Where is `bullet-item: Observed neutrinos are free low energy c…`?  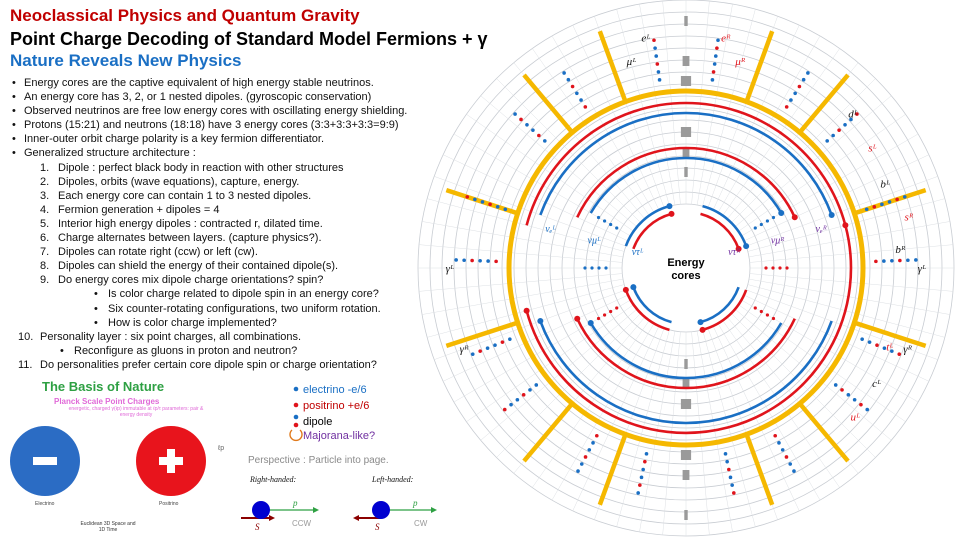 bullet-item: Observed neutrinos are free low energy c… is located at coordinates (225, 111).